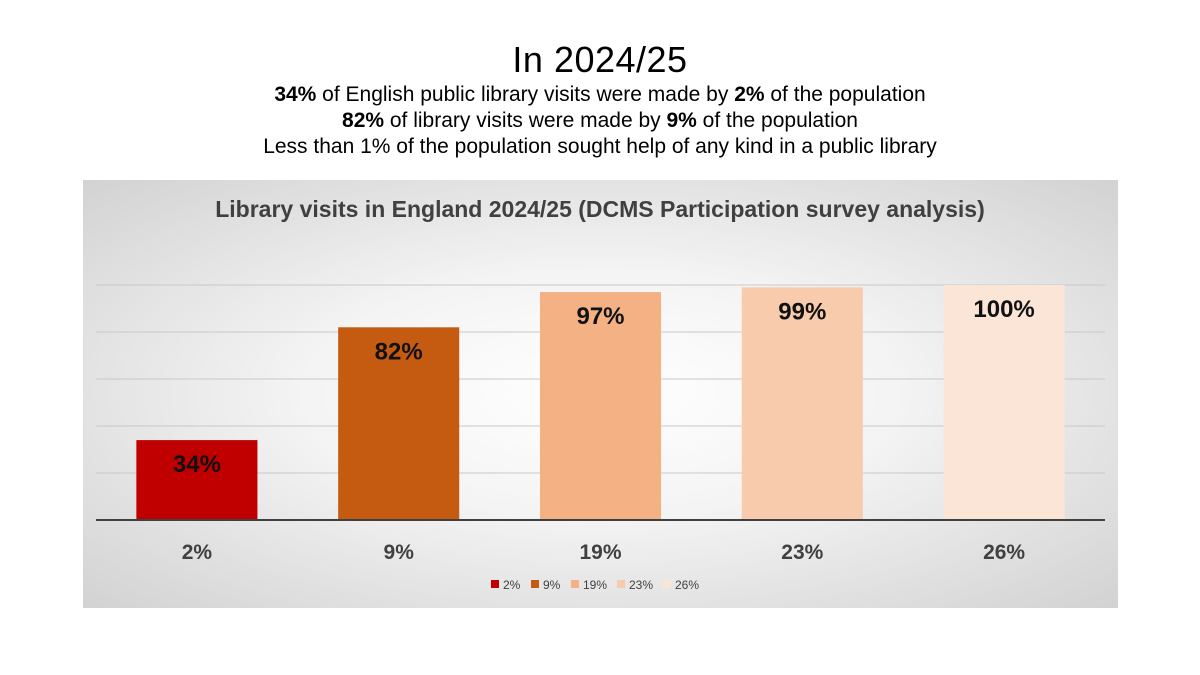  I want to click on bar-9%, so click(399, 423).